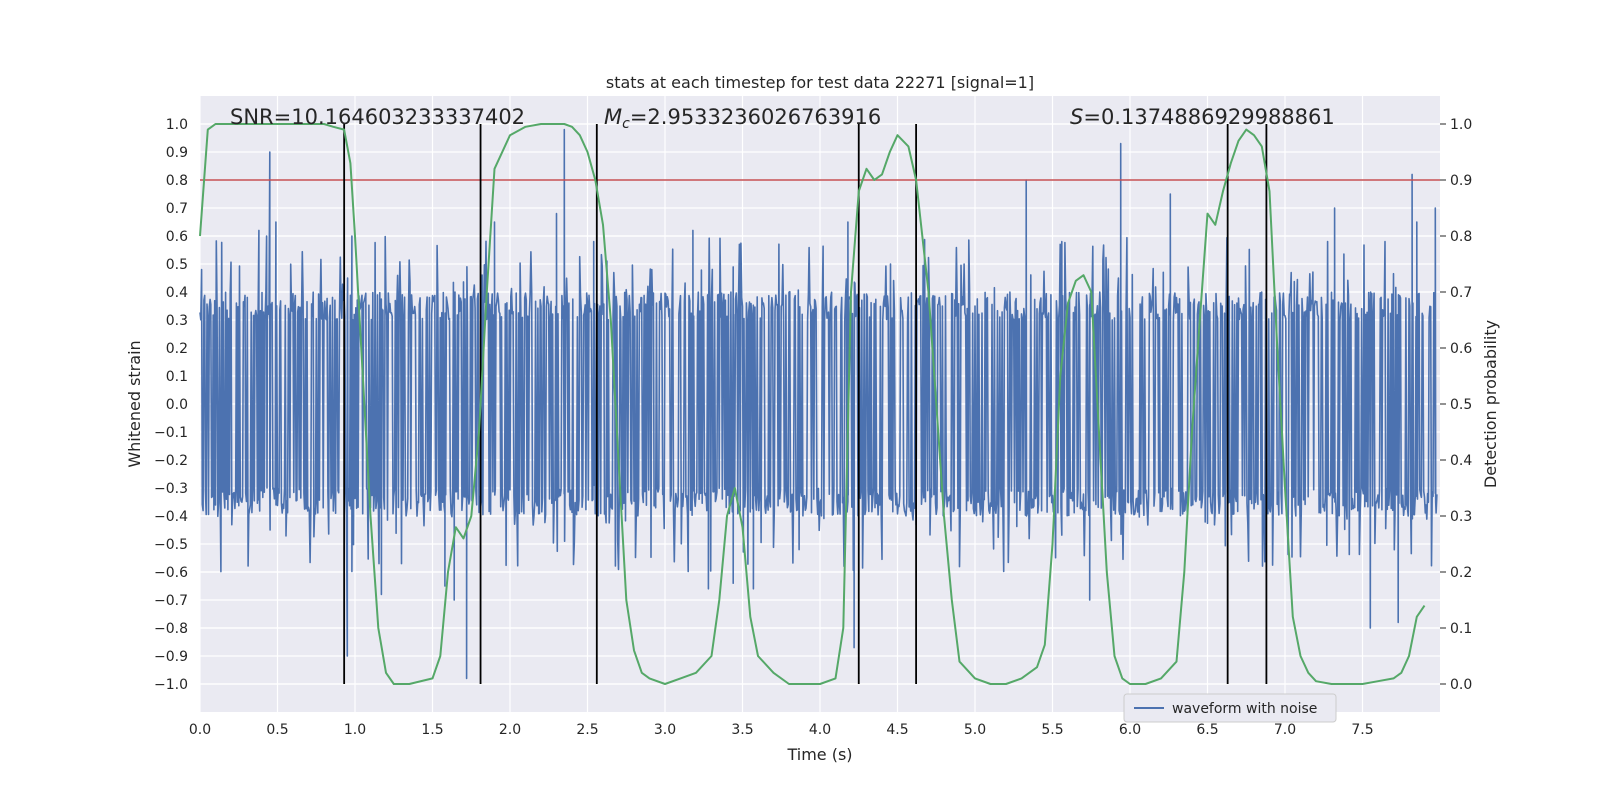 This screenshot has width=1600, height=800. What do you see at coordinates (1490, 404) in the screenshot?
I see `y2-axis-label: Detection probability` at bounding box center [1490, 404].